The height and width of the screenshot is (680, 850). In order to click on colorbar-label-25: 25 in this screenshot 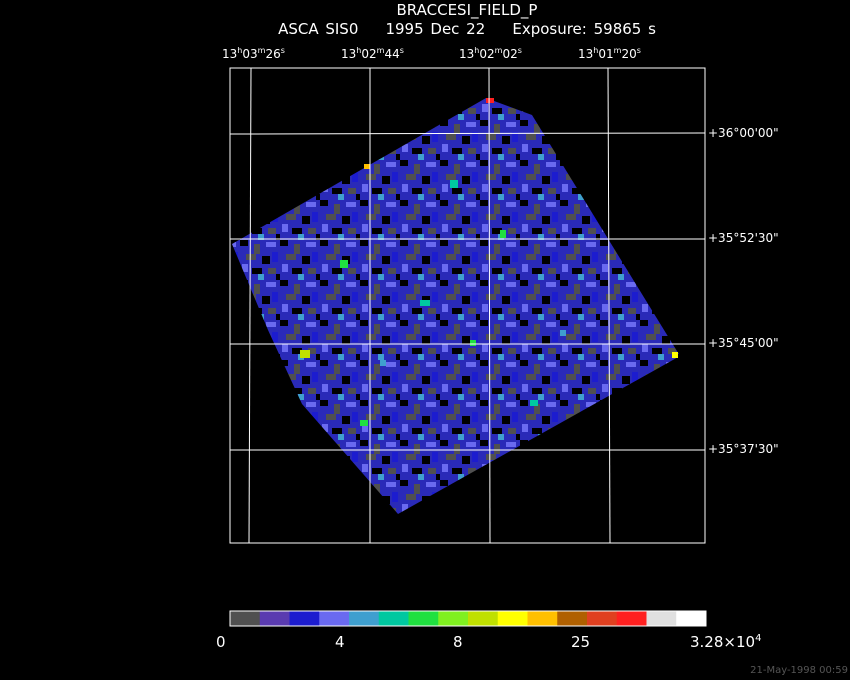, I will do `click(581, 642)`.